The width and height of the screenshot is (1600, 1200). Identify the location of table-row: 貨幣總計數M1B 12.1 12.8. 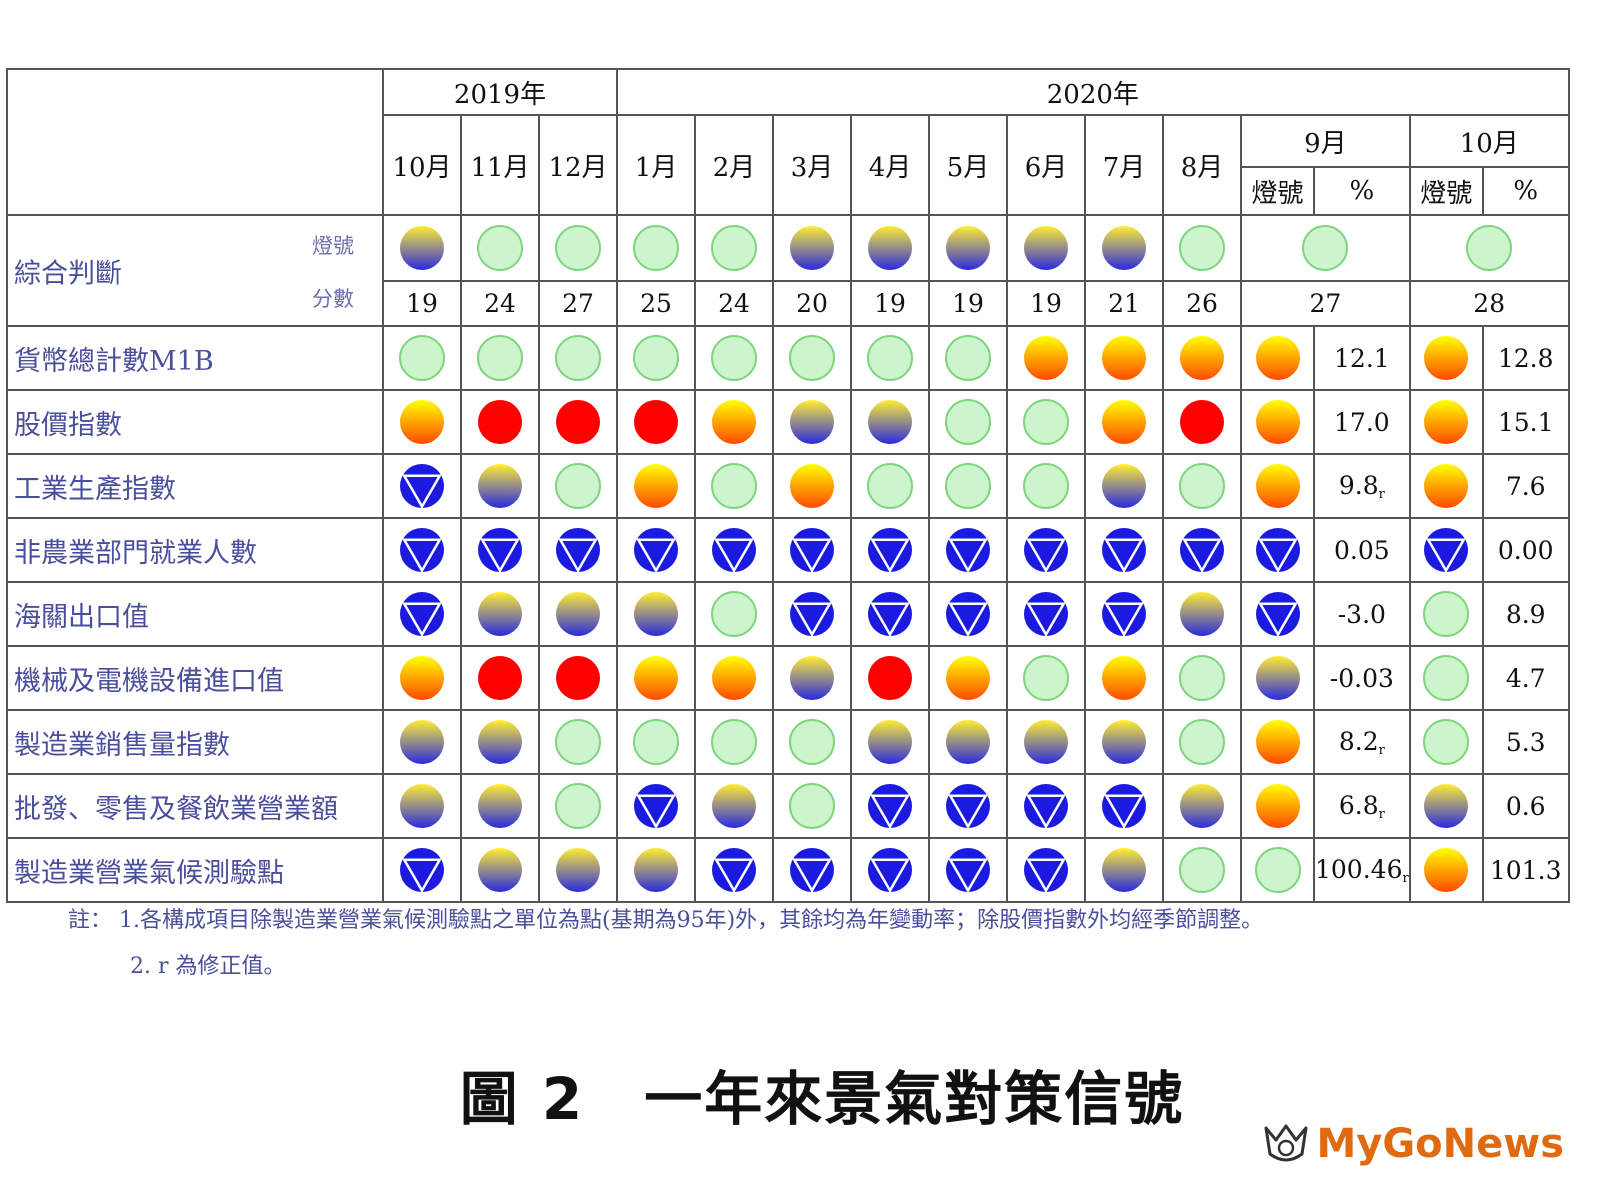
(788, 358).